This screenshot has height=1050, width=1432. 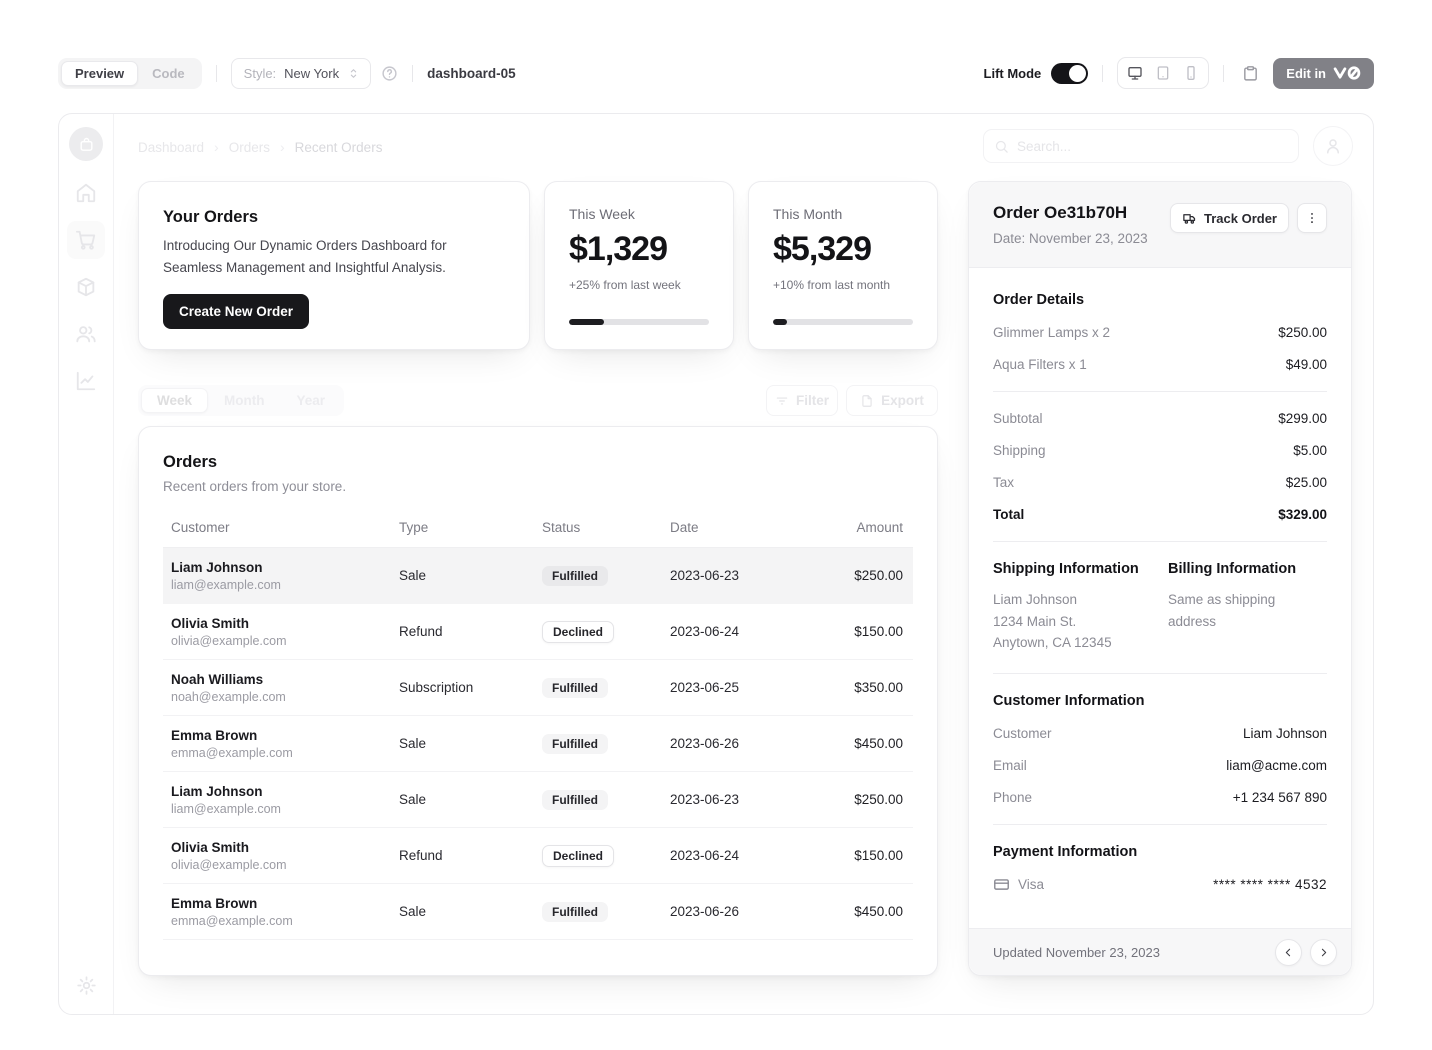 What do you see at coordinates (100, 73) in the screenshot?
I see `preview-tab: Preview` at bounding box center [100, 73].